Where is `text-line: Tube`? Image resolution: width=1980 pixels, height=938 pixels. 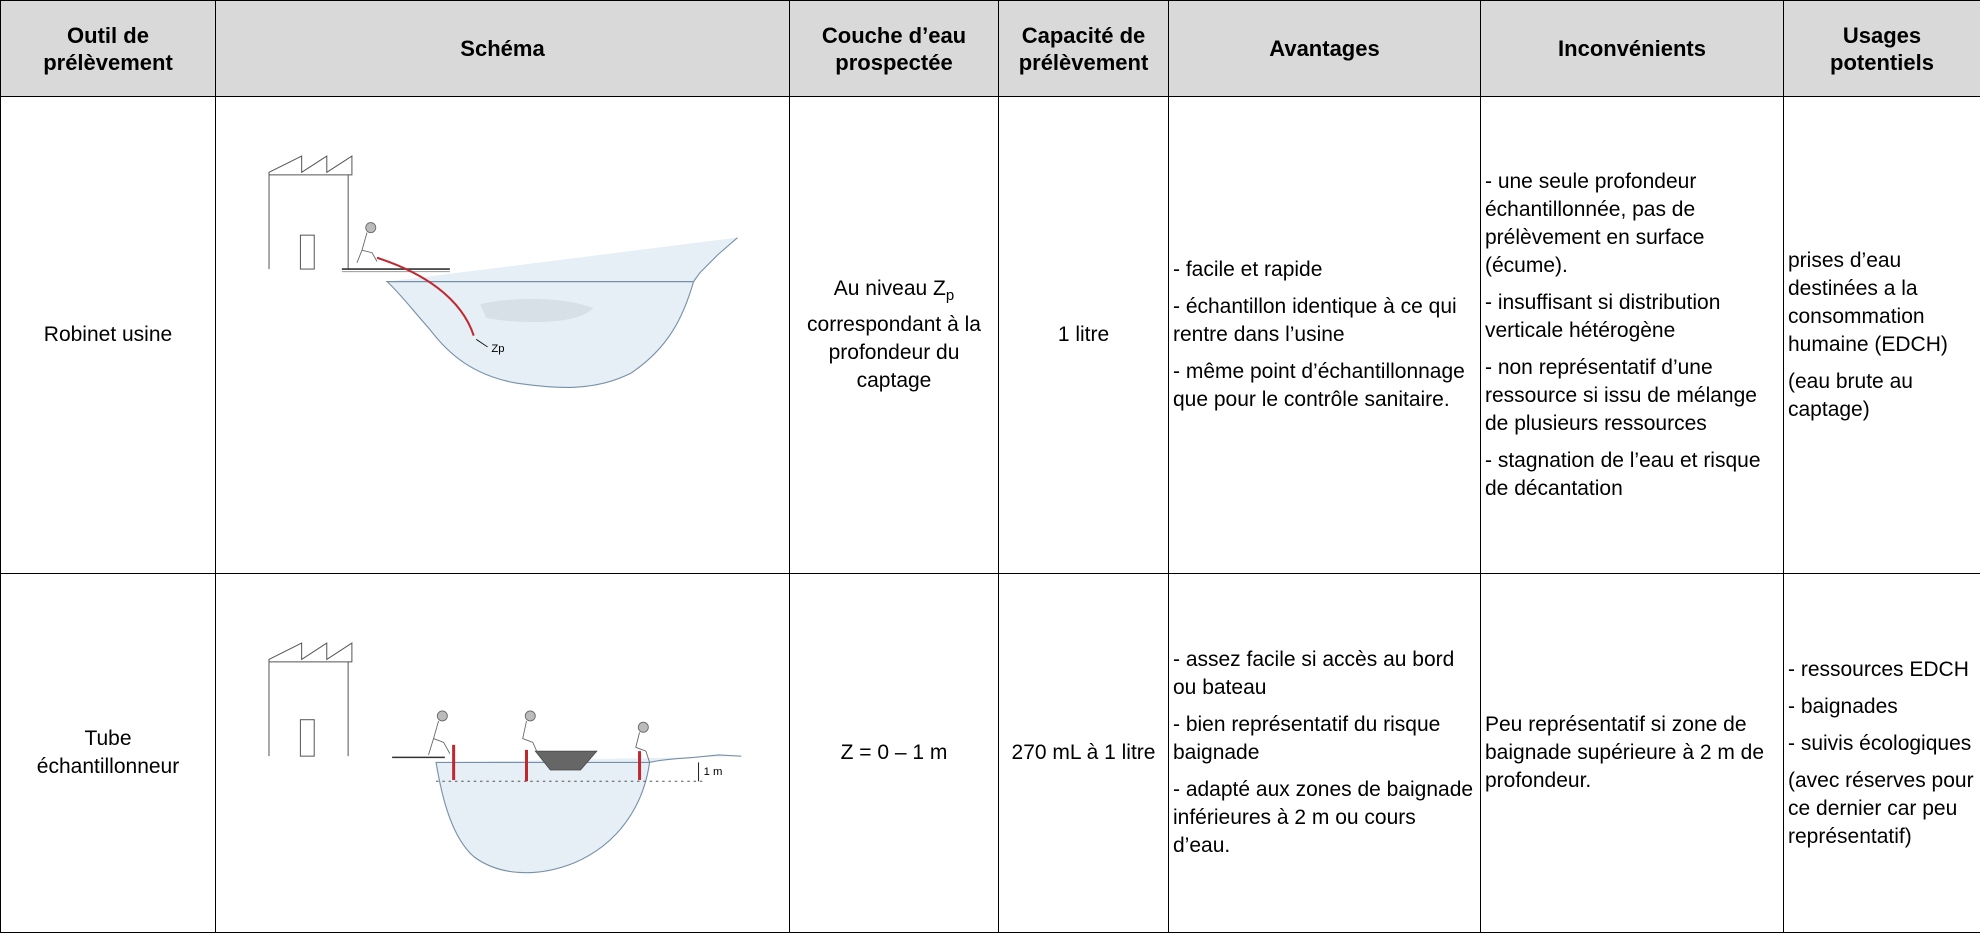 text-line: Tube is located at coordinates (108, 738).